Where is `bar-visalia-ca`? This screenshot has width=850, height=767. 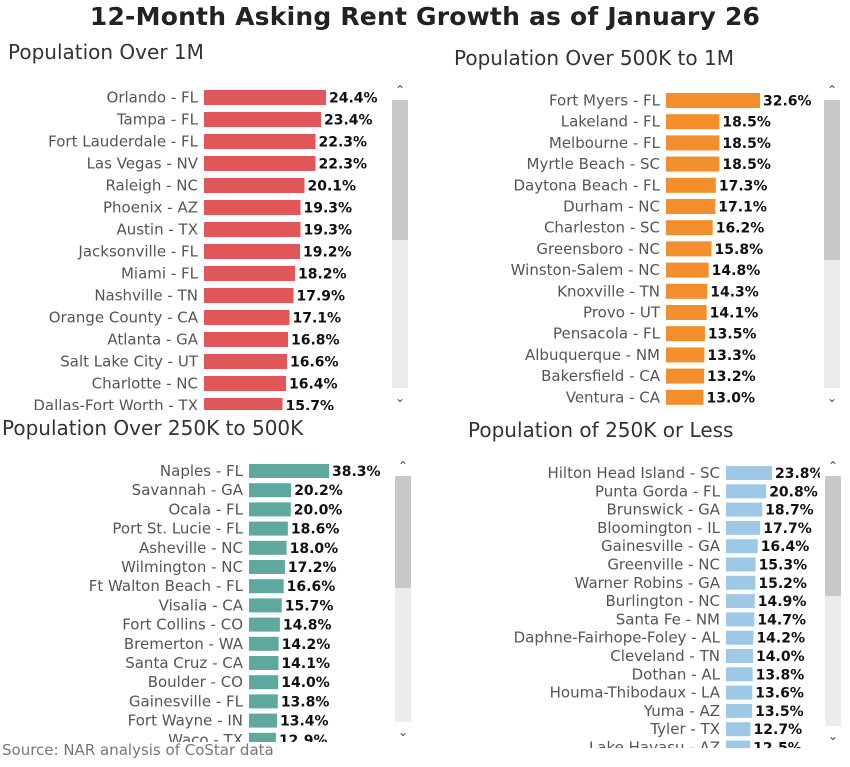 bar-visalia-ca is located at coordinates (265, 605).